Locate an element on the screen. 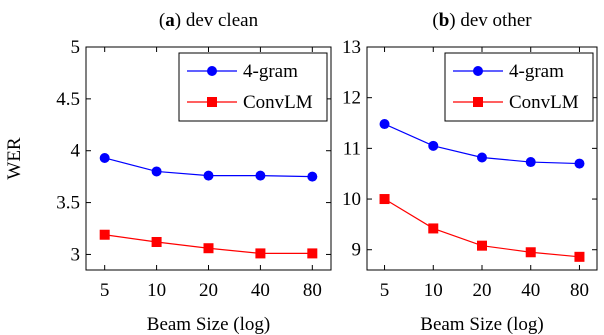 Image resolution: width=604 pixels, height=335 pixels. panel-title-text: dev other is located at coordinates (496, 20).